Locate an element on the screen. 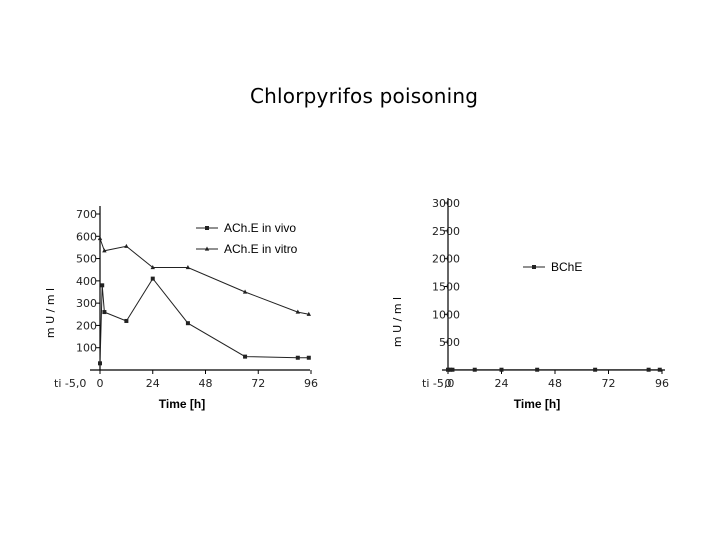 The height and width of the screenshot is (540, 720). y-tick-label: 700 is located at coordinates (86, 214).